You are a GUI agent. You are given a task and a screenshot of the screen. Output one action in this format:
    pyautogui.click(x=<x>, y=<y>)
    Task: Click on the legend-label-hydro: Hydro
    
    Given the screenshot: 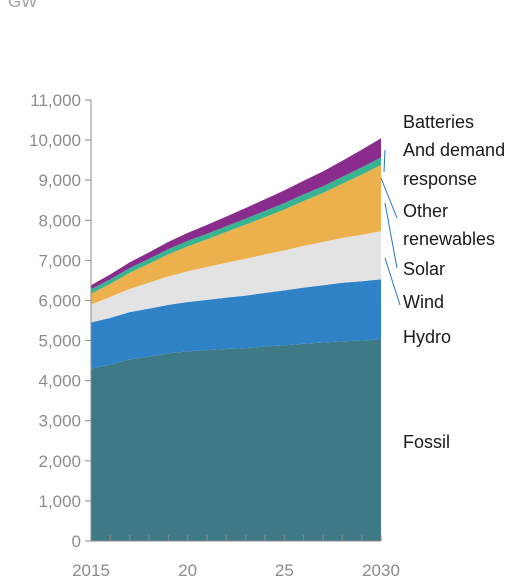 What is the action you would take?
    pyautogui.click(x=427, y=337)
    